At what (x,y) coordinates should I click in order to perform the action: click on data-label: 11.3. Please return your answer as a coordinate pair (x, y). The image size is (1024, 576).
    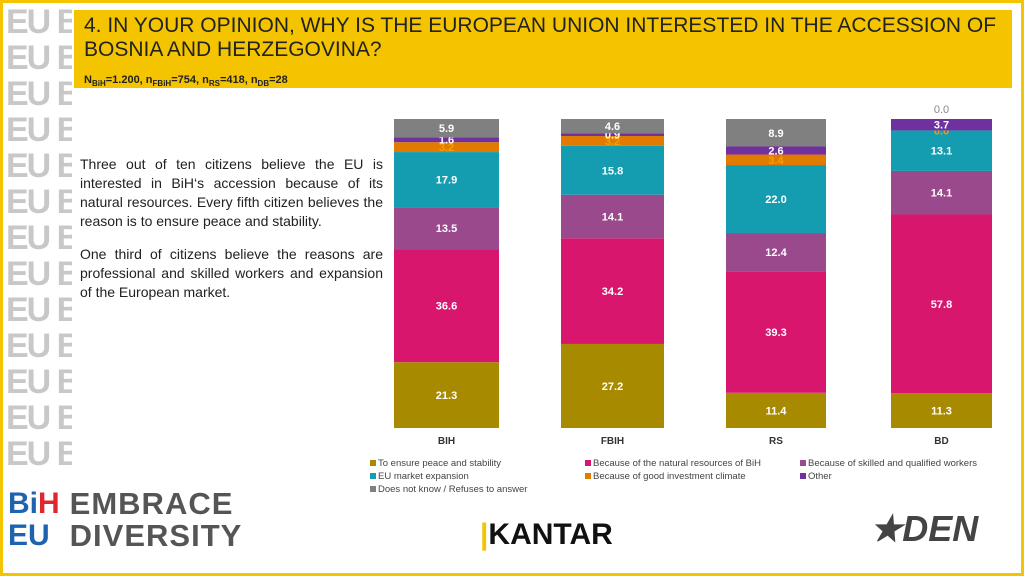
    Looking at the image, I should click on (941, 412).